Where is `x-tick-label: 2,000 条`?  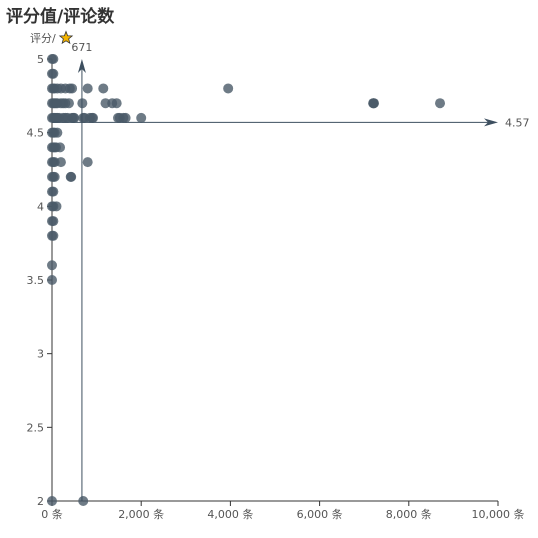 x-tick-label: 2,000 条 is located at coordinates (141, 514).